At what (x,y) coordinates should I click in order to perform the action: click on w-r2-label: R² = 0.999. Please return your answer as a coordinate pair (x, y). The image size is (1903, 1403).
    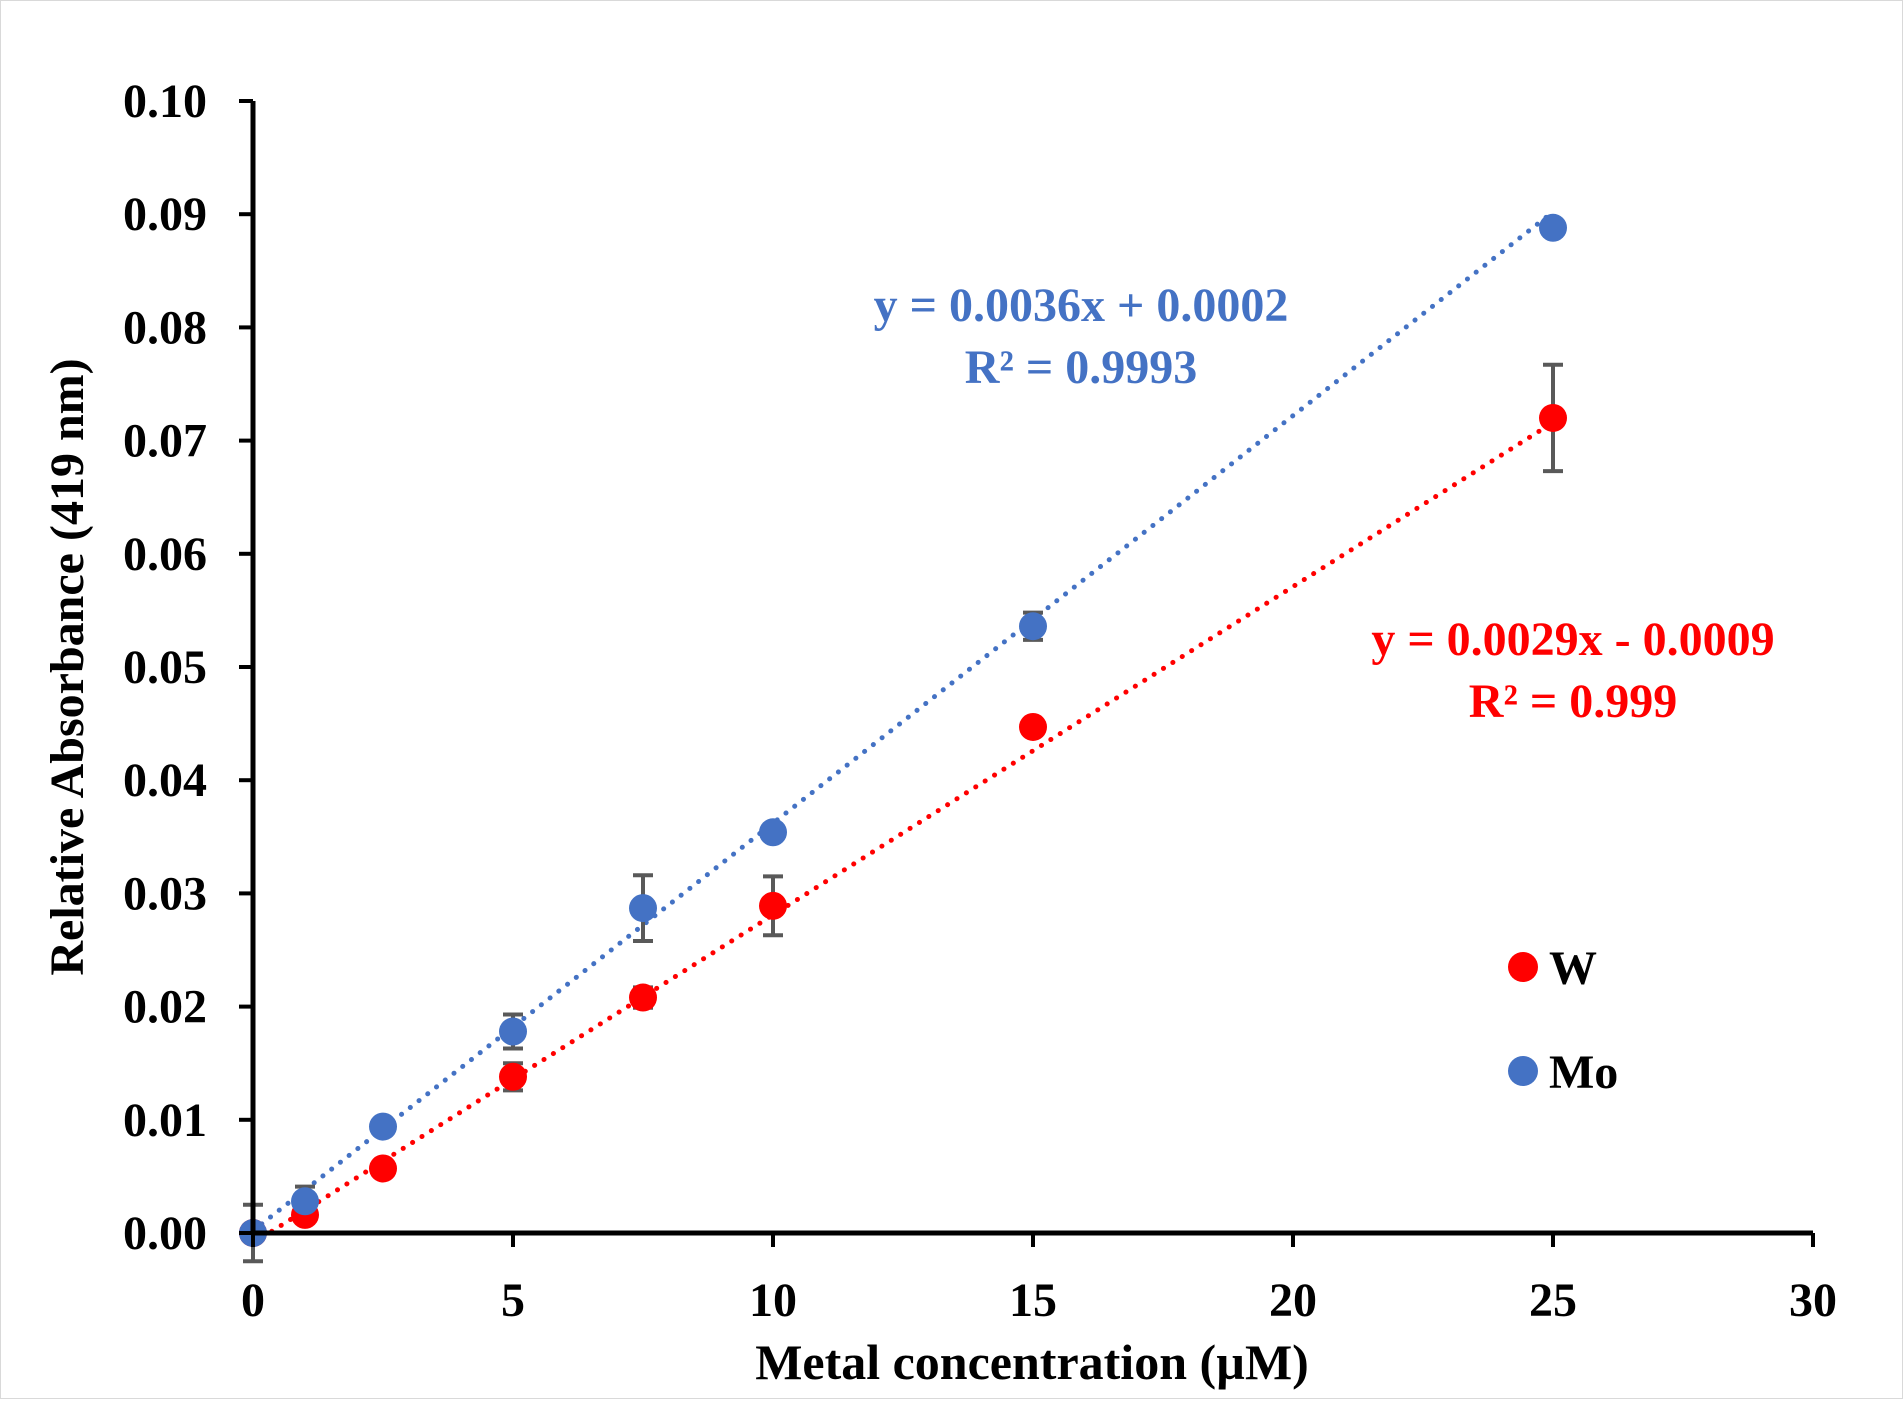
    Looking at the image, I should click on (1573, 701).